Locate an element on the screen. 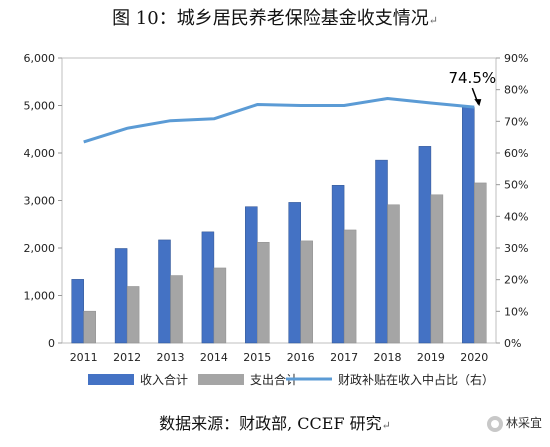  x-axis-tick-label: 2011 is located at coordinates (84, 357).